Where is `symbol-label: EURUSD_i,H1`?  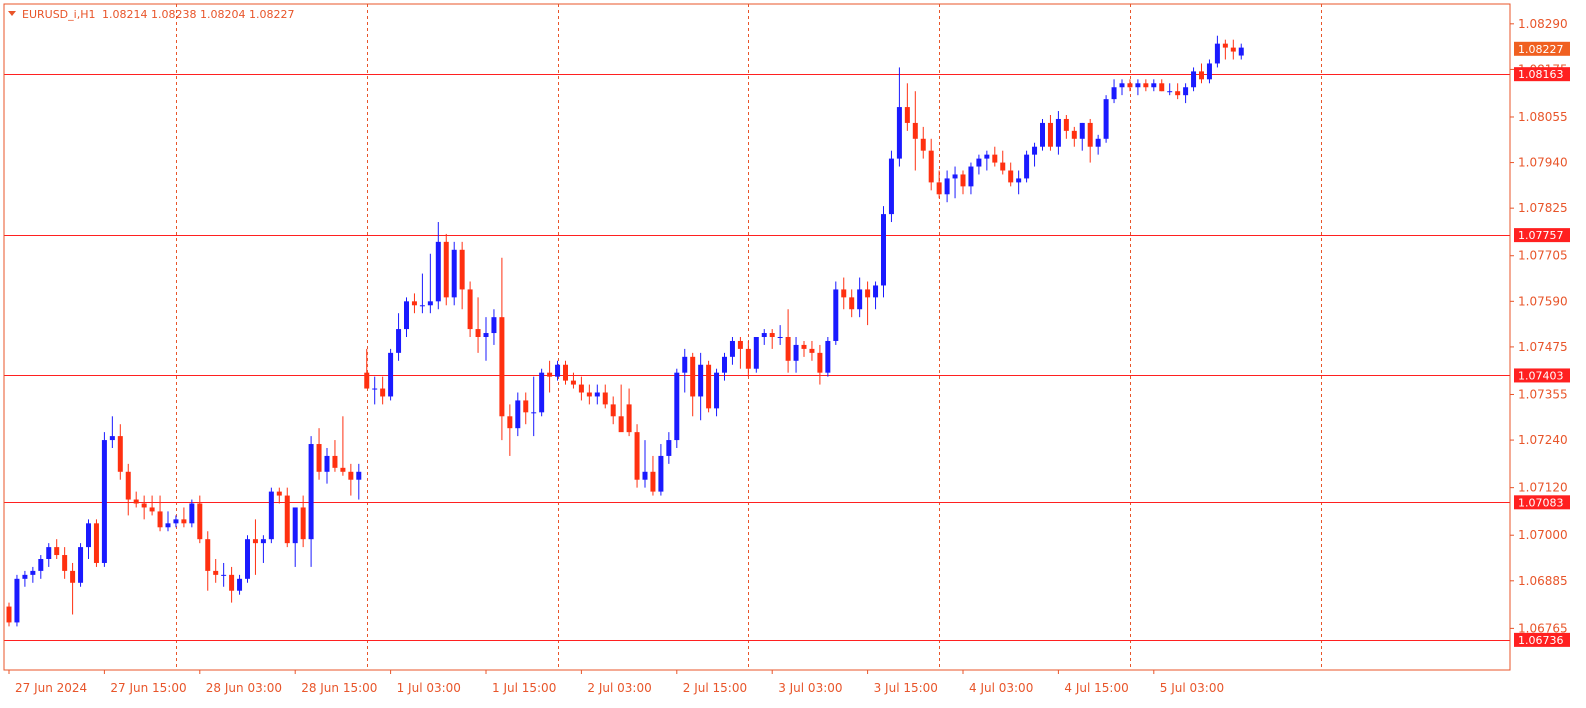
symbol-label: EURUSD_i,H1 is located at coordinates (58, 14).